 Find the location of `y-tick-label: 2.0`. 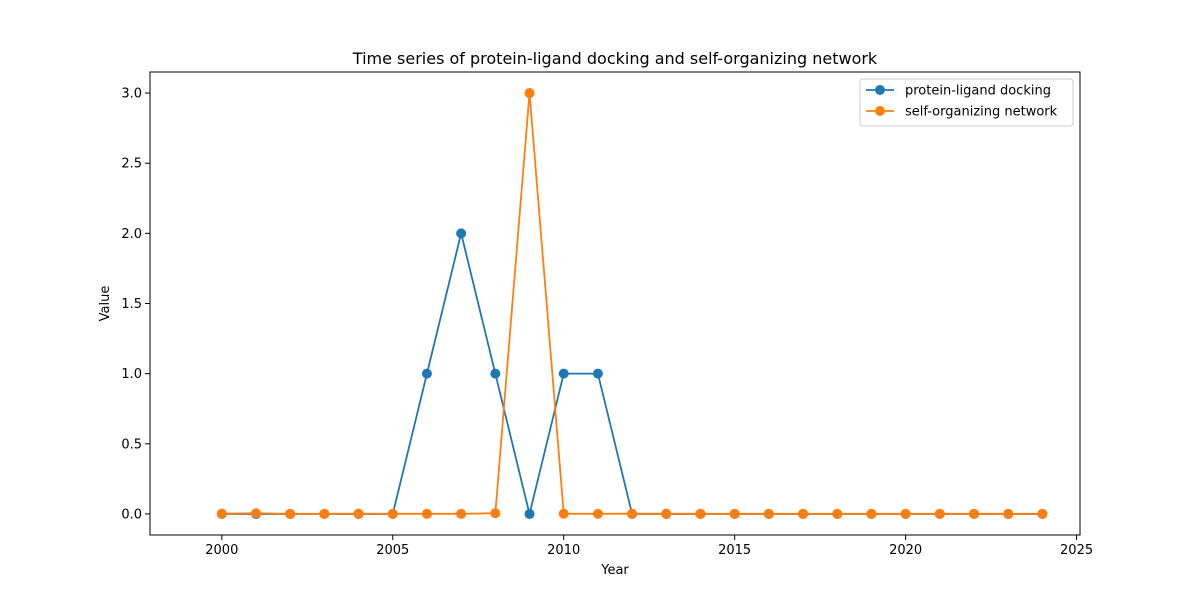

y-tick-label: 2.0 is located at coordinates (131, 234).